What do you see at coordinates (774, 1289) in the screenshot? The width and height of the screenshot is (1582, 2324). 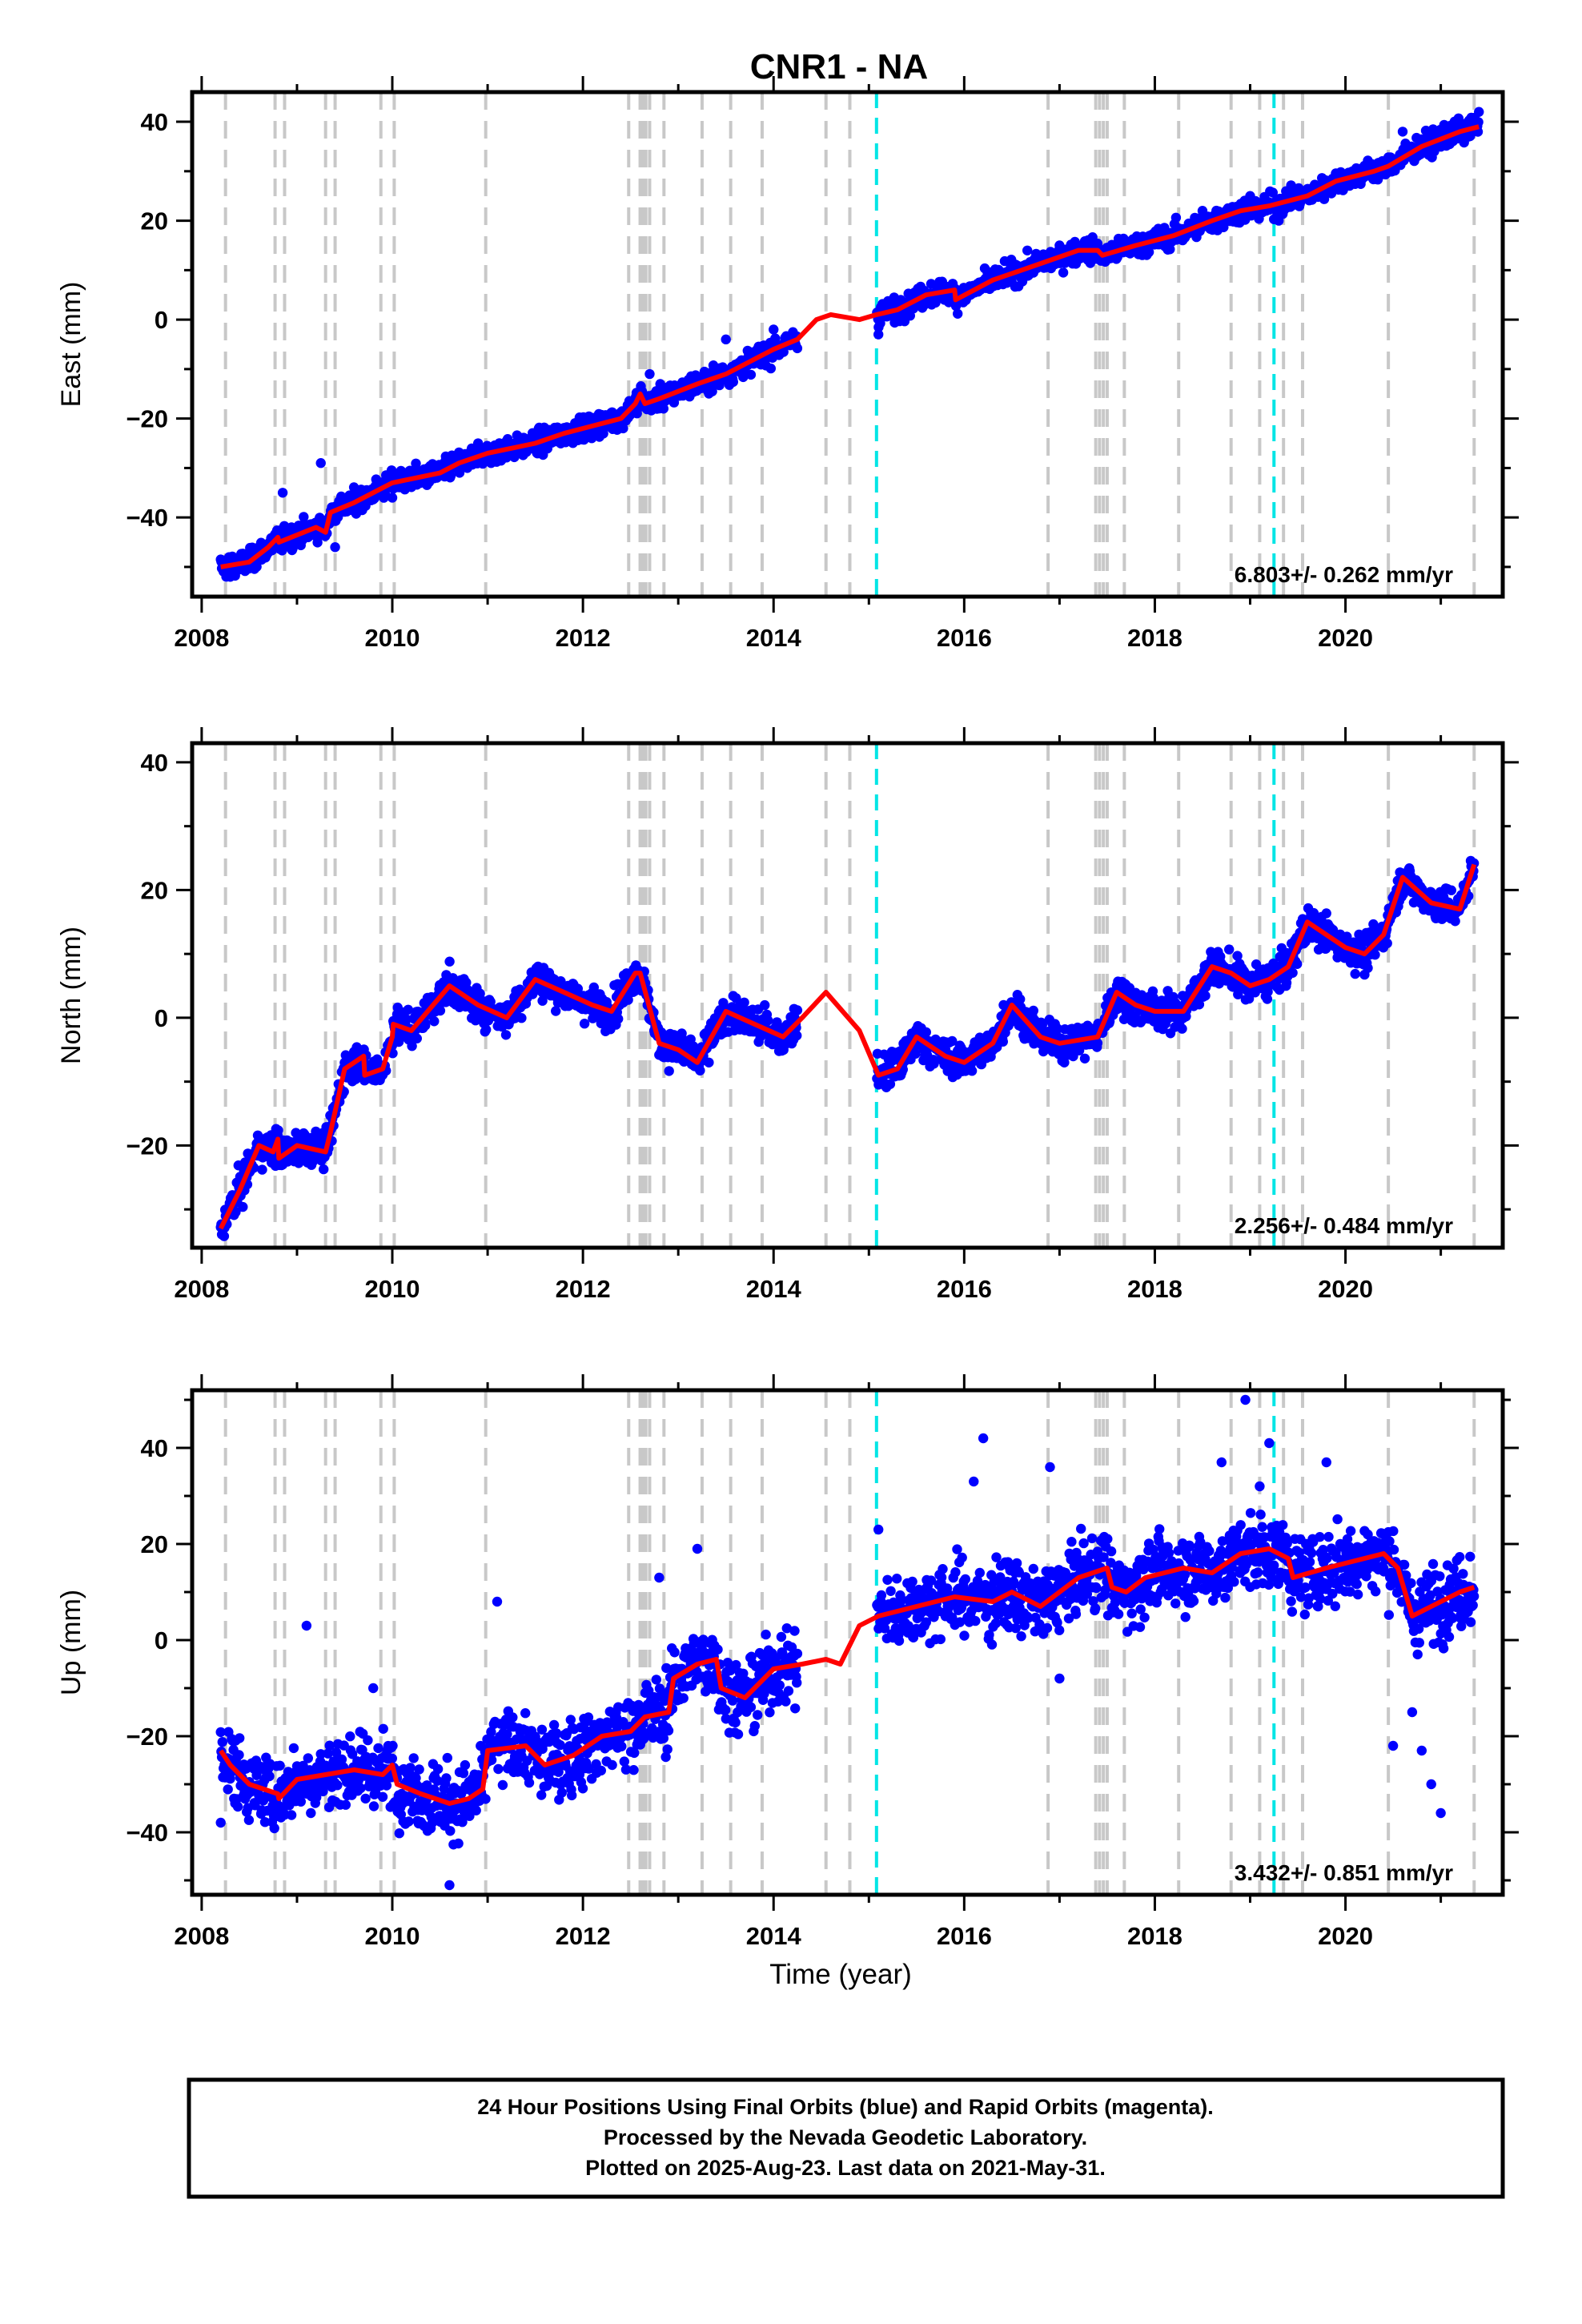 I see `x-tick-label: 2014` at bounding box center [774, 1289].